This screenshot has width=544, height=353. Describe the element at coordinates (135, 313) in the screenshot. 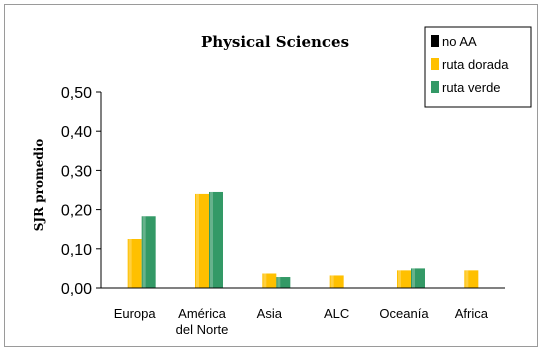

I see `x-category-label: Europa` at that location.